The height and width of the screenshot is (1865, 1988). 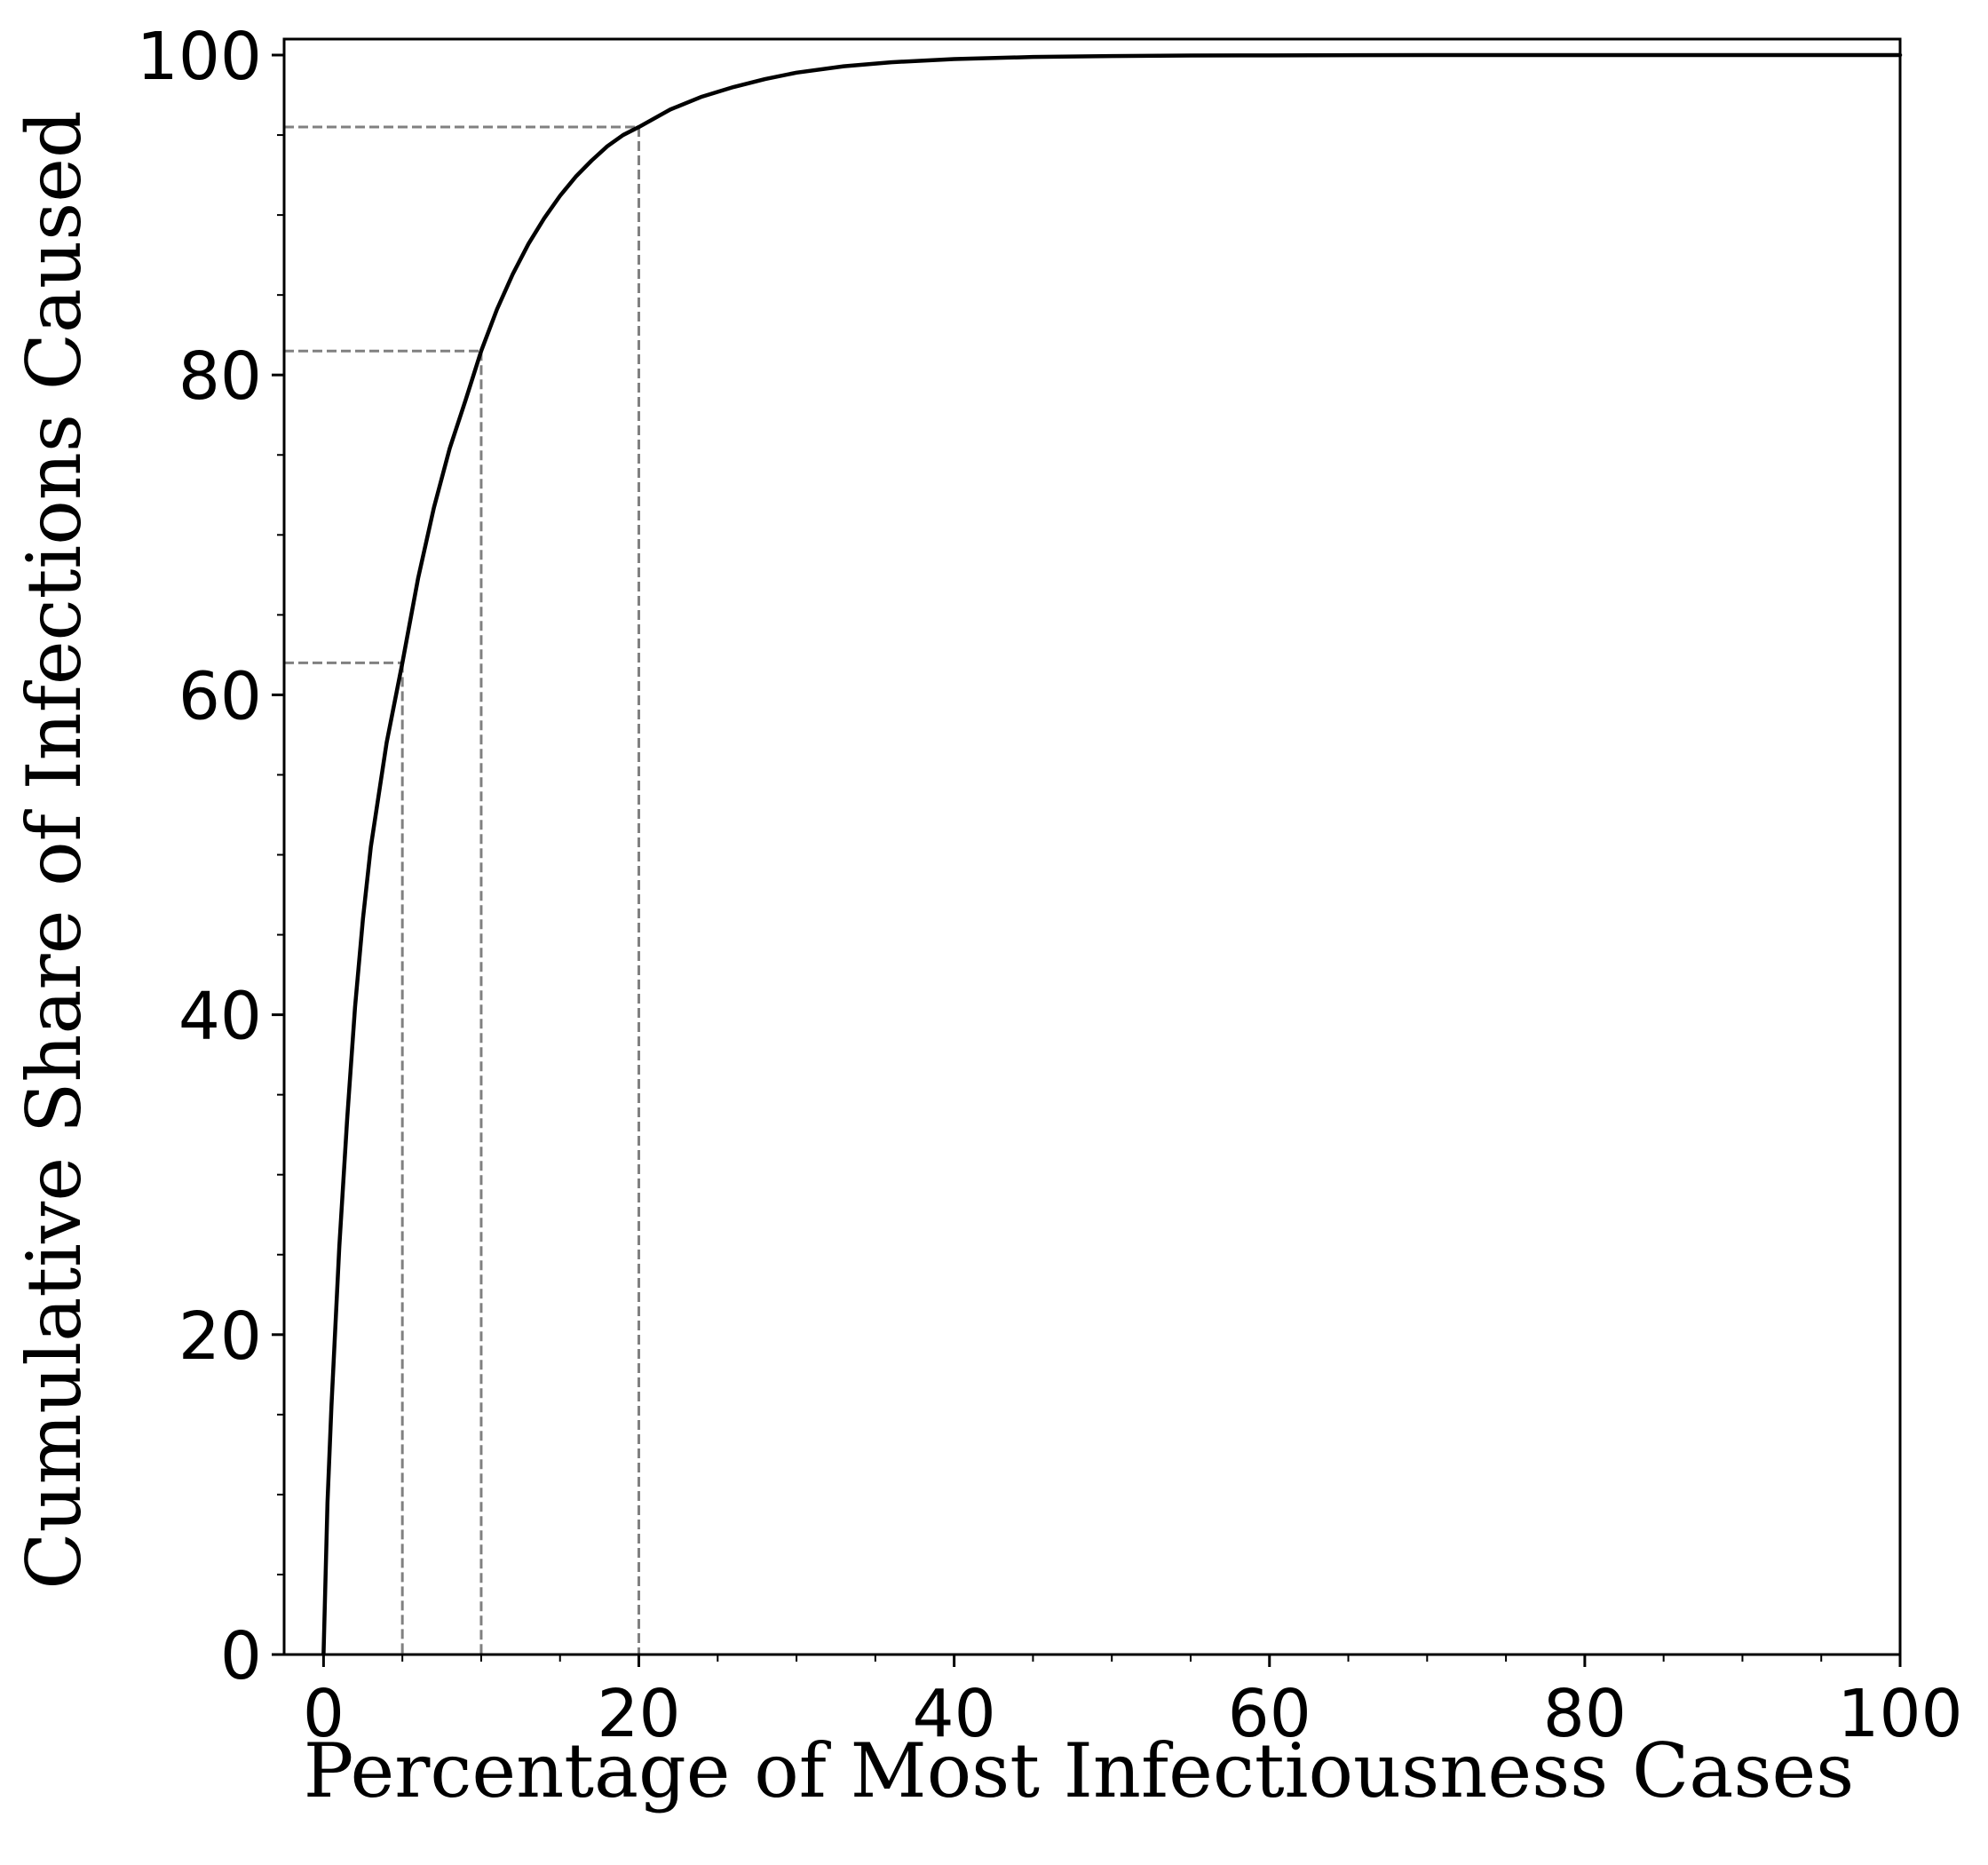 I want to click on y-tick-label: 0, so click(x=241, y=1656).